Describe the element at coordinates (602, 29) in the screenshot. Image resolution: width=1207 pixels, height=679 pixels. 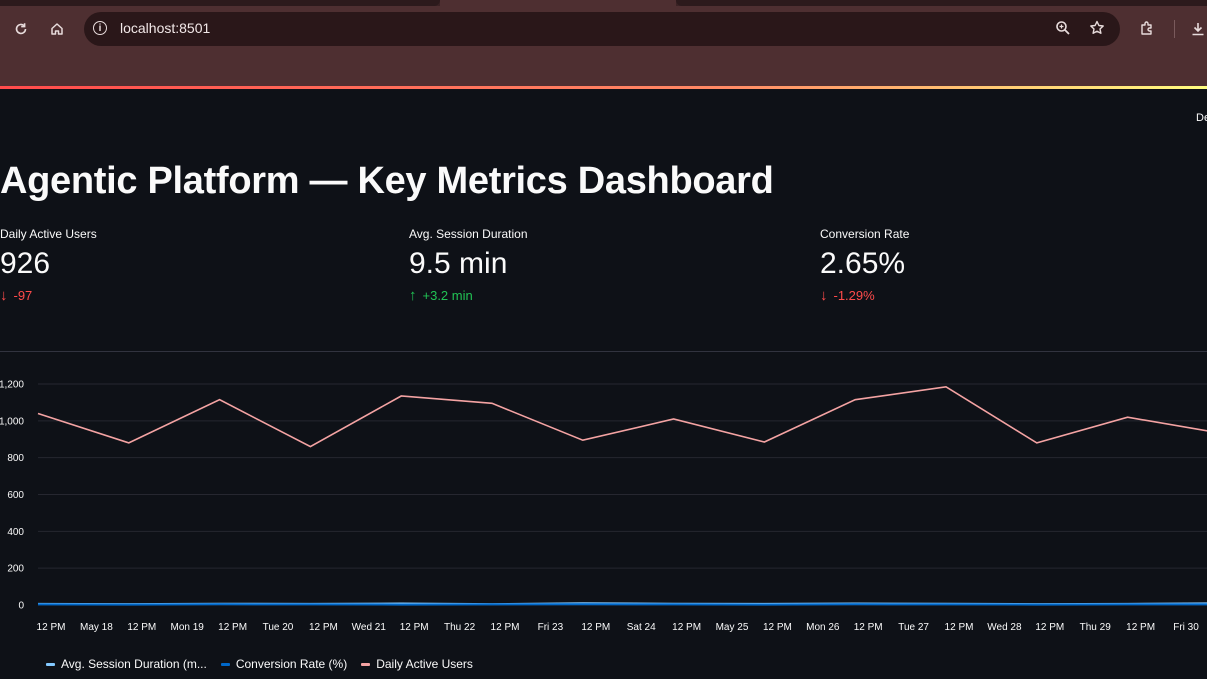
I see `address-bar: i localhost:8501` at that location.